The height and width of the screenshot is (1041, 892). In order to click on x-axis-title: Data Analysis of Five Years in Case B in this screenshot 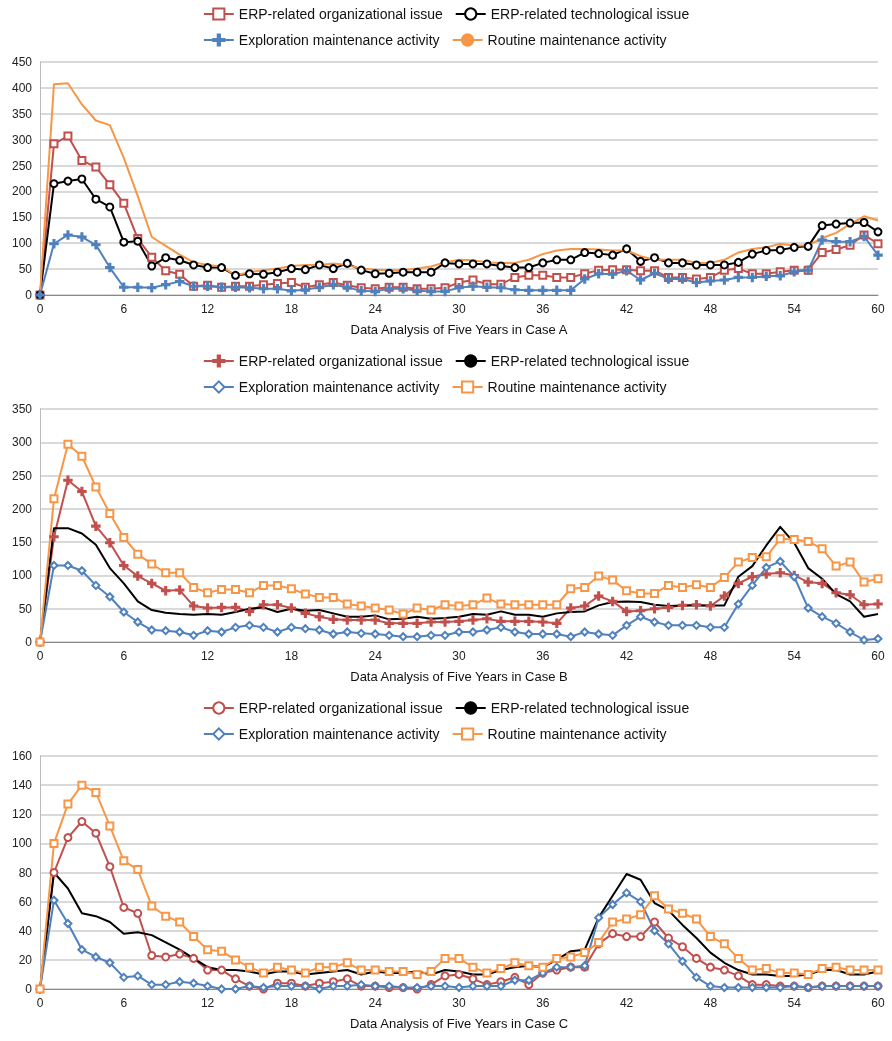, I will do `click(459, 676)`.